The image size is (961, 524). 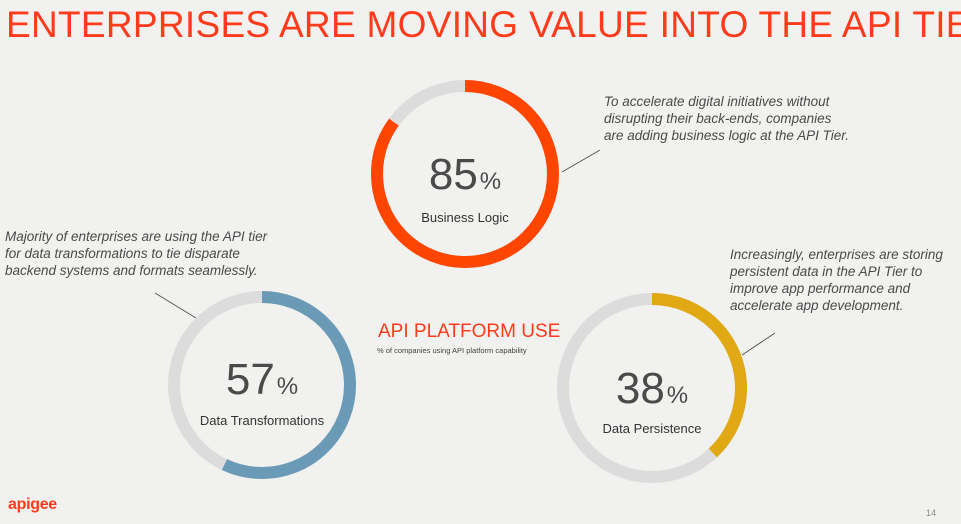 I want to click on label-data-transformations: Data Transformations, so click(x=262, y=420).